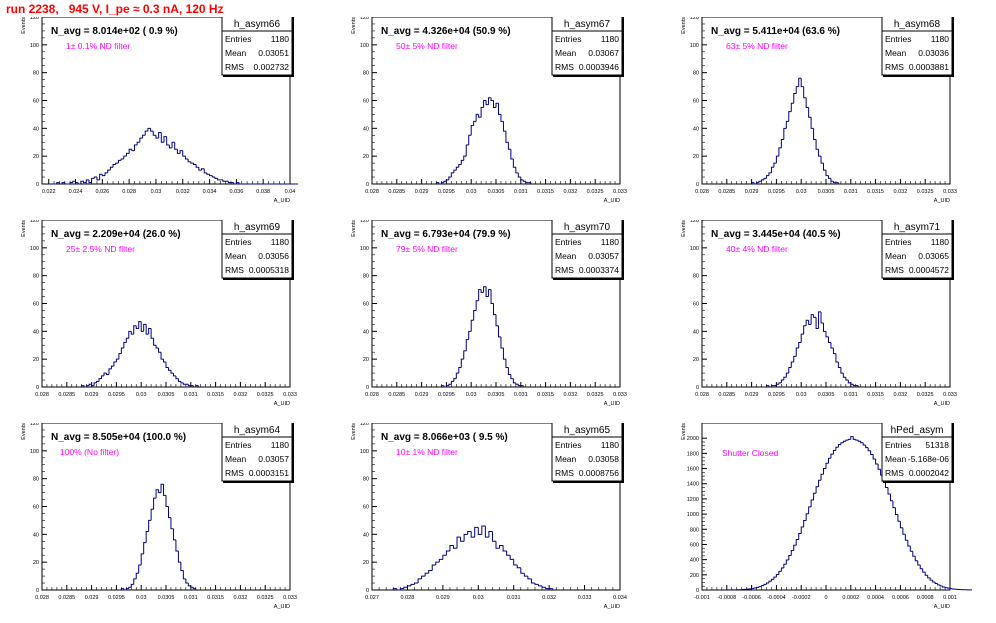  What do you see at coordinates (929, 67) in the screenshot?
I see `stats-value-rms: 0.0003881` at bounding box center [929, 67].